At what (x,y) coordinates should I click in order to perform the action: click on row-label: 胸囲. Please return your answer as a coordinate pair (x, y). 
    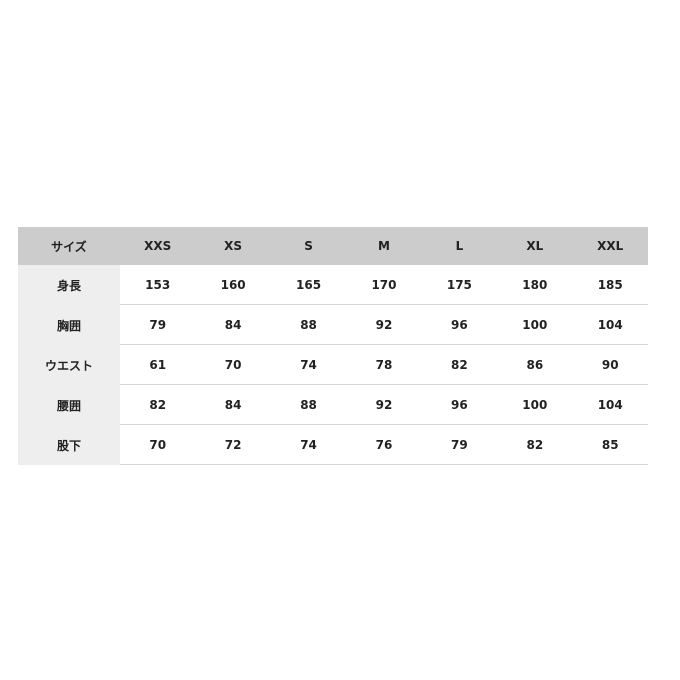
    Looking at the image, I should click on (69, 325).